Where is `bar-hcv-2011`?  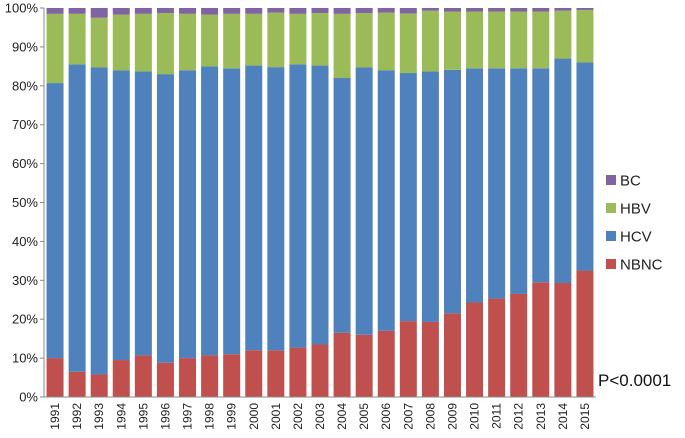 bar-hcv-2011 is located at coordinates (497, 183).